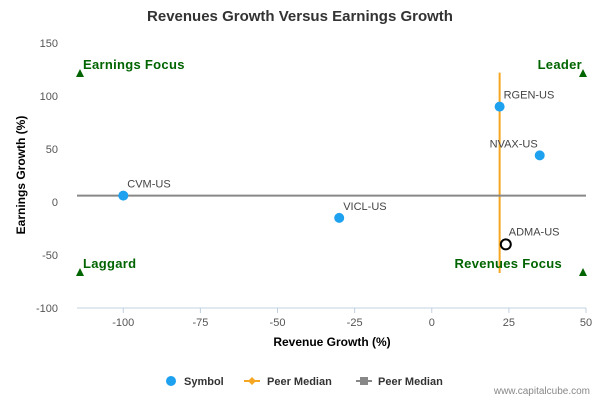  I want to click on legend: Symbol Peer Median Peer Median, so click(304, 382).